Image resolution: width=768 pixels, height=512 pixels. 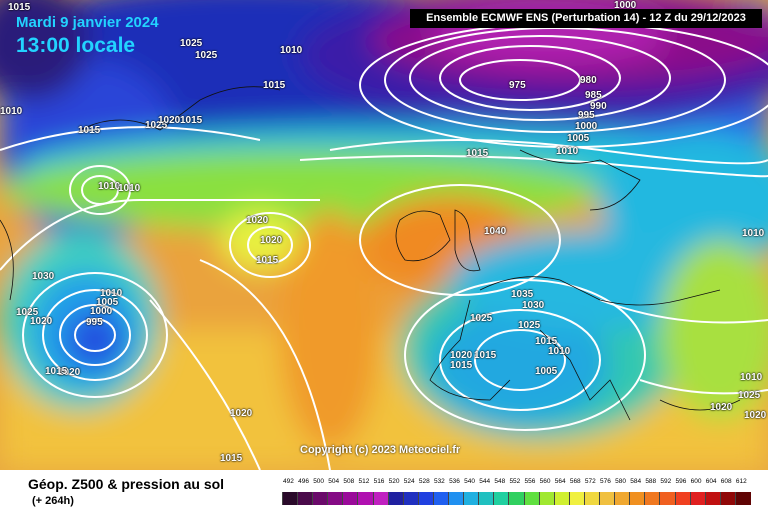 I want to click on scale-label: 584, so click(x=636, y=481).